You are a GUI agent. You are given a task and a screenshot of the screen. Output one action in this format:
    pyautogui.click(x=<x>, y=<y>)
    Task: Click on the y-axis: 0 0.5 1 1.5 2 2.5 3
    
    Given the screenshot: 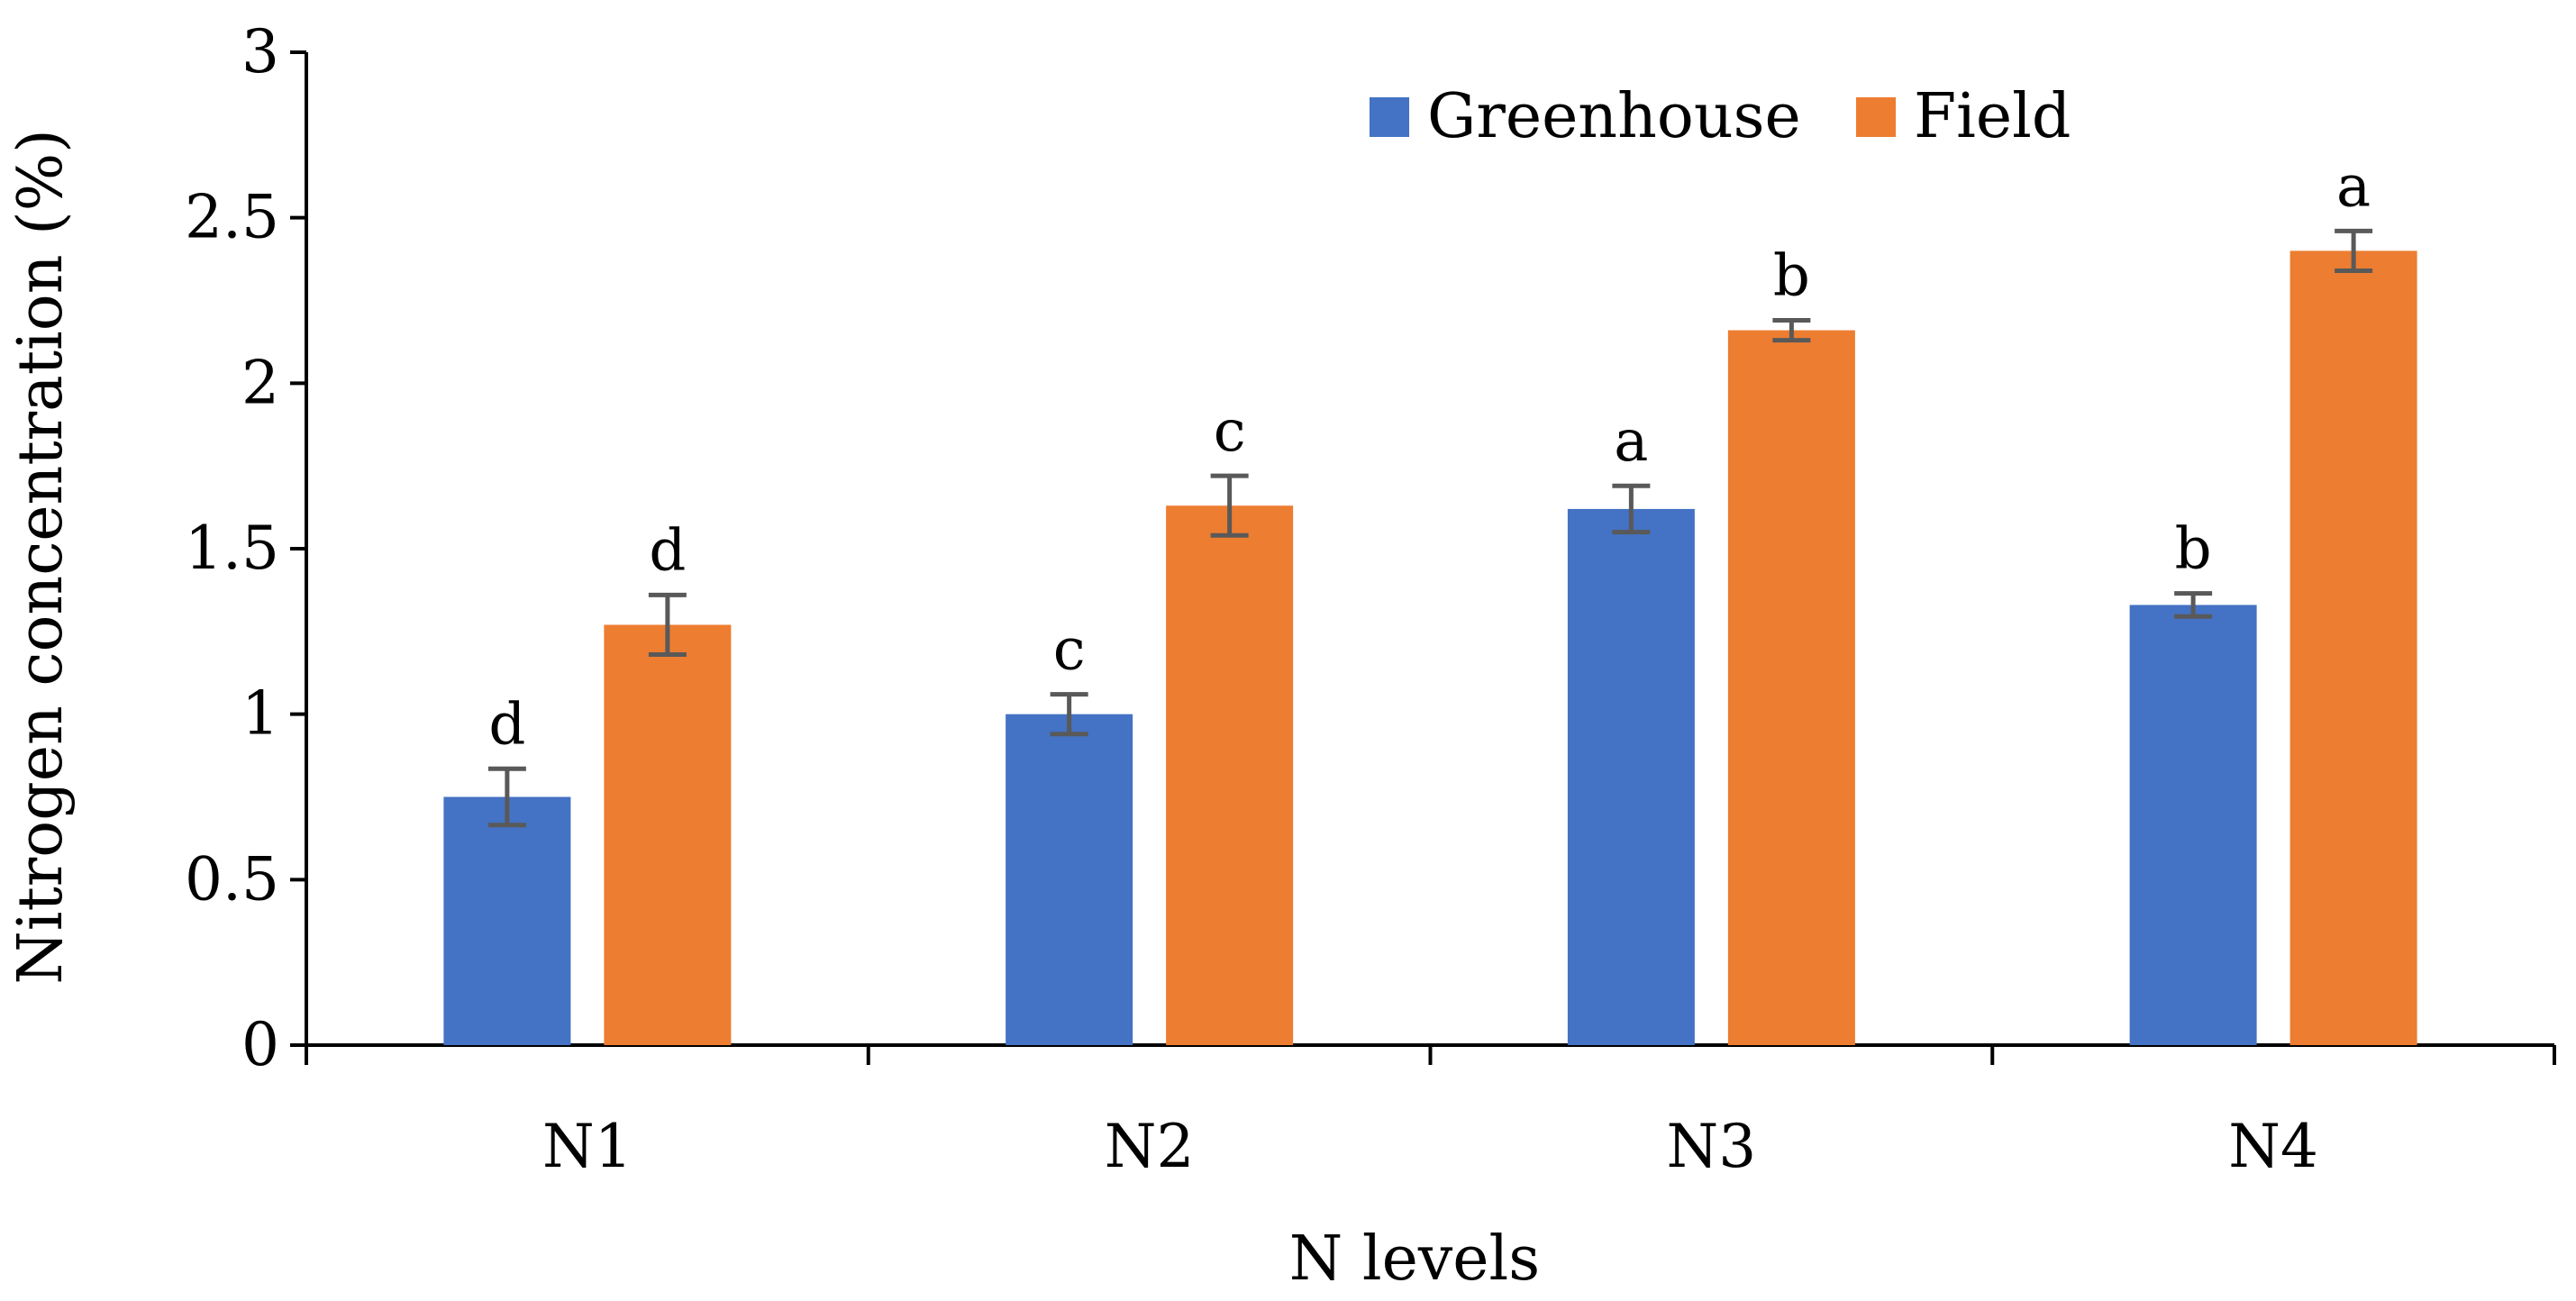 What is the action you would take?
    pyautogui.click(x=246, y=548)
    